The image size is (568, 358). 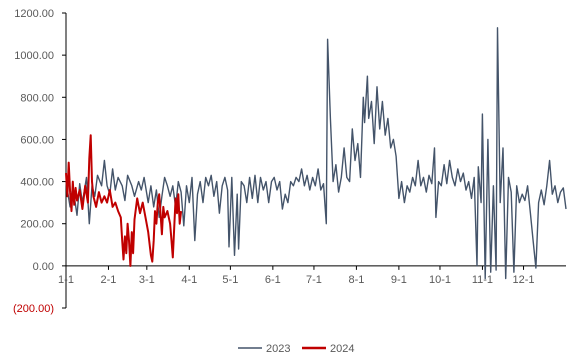 What do you see at coordinates (124, 200) in the screenshot?
I see `series-line-2024` at bounding box center [124, 200].